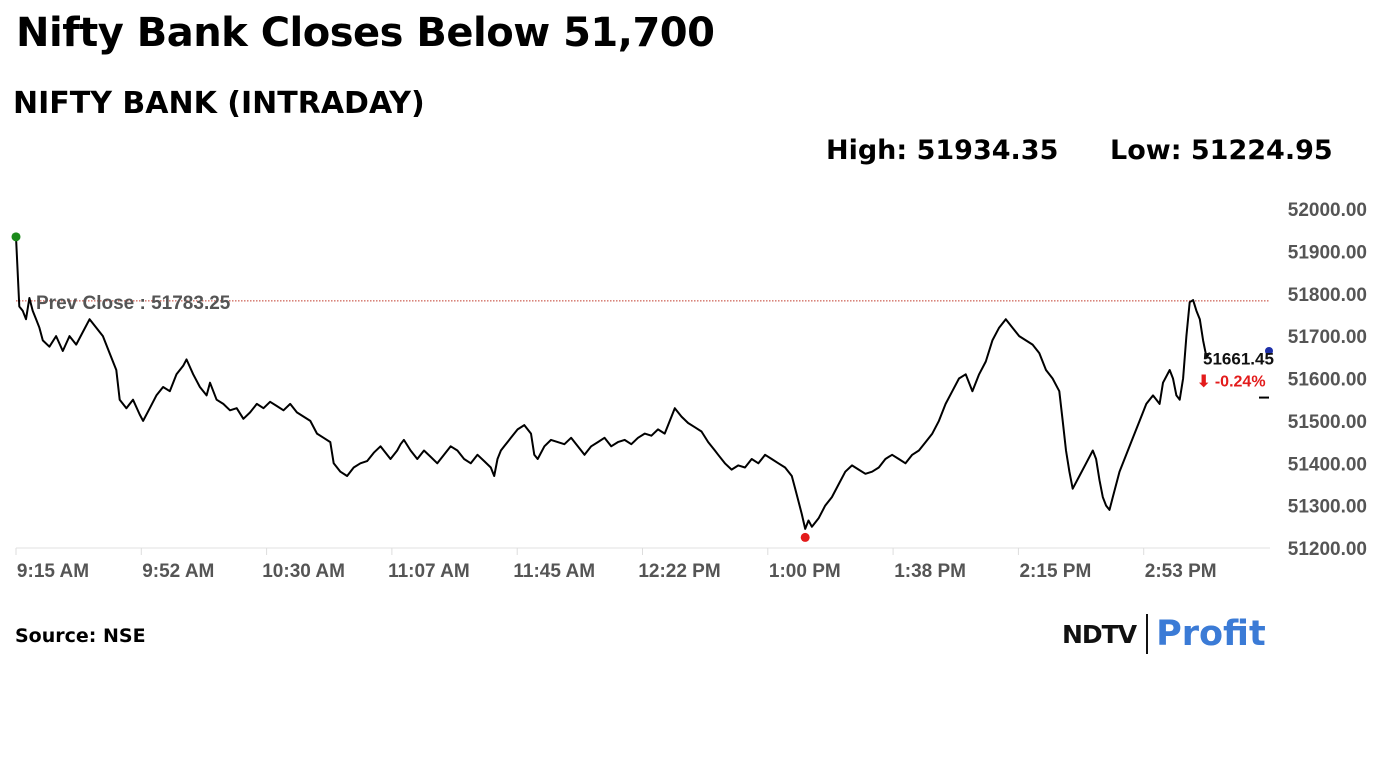 Image resolution: width=1382 pixels, height=777 pixels. I want to click on last-change-label: ⬇ -0.24%, so click(1231, 381).